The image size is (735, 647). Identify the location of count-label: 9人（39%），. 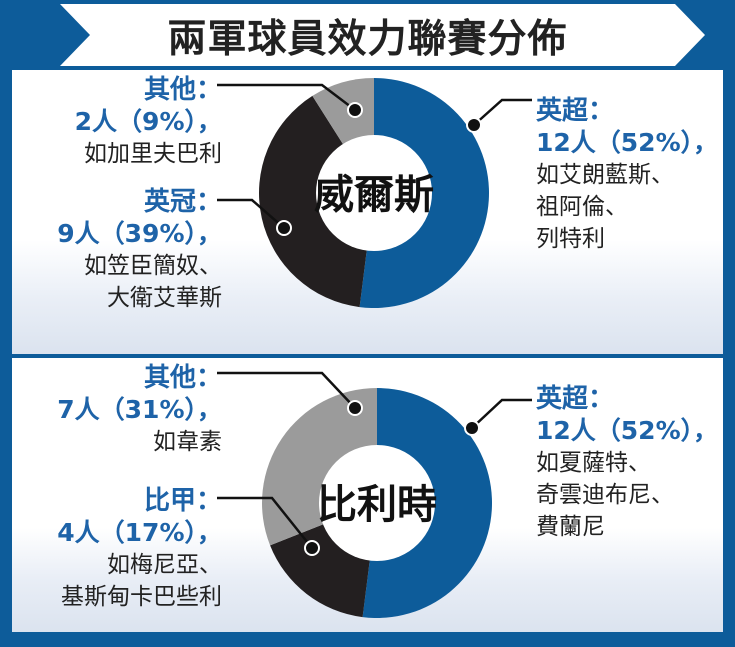
(139, 233).